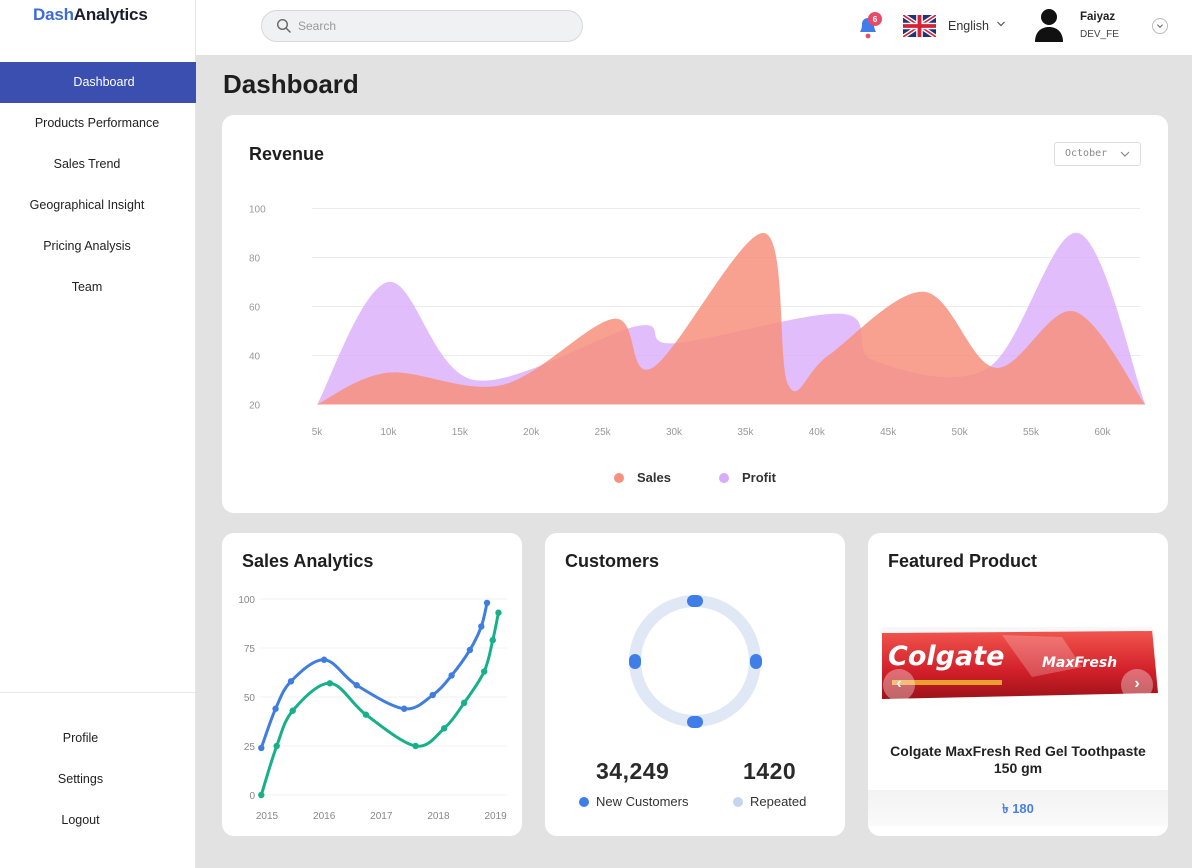 This screenshot has height=868, width=1192. I want to click on sidebar-item-profile: Profile, so click(80, 738).